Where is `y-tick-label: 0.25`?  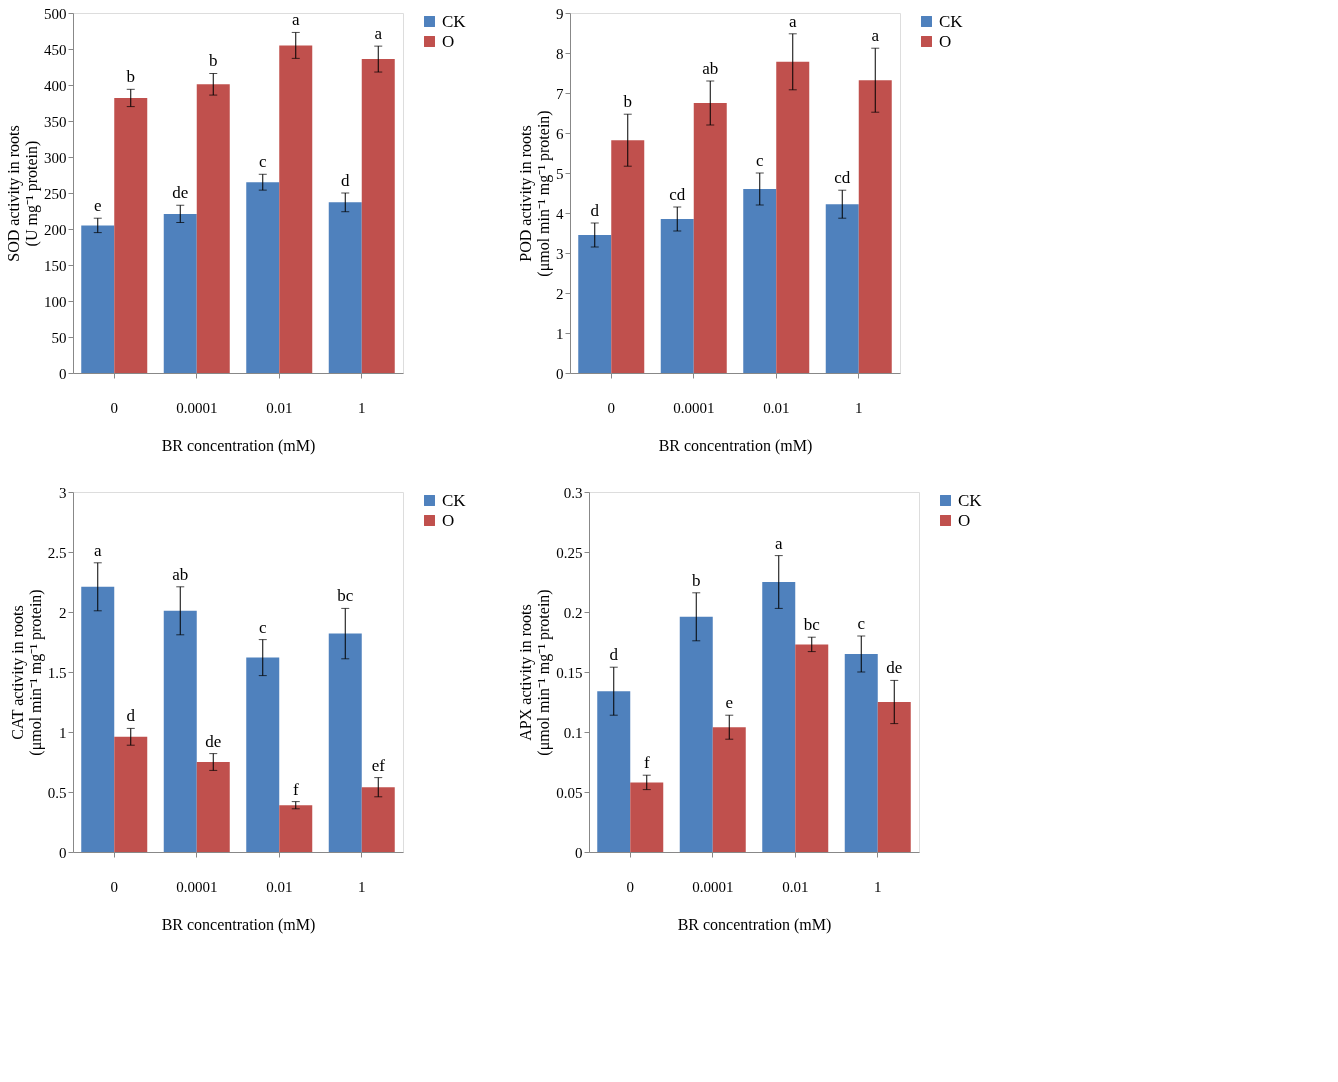
y-tick-label: 0.25 is located at coordinates (569, 552).